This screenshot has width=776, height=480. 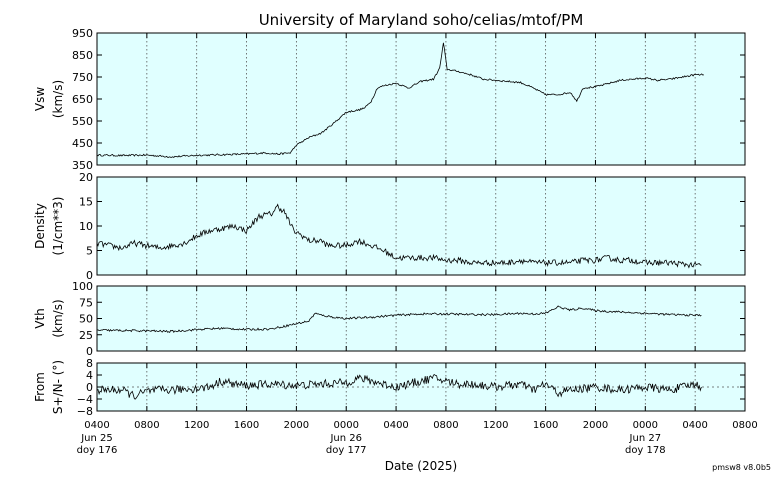 What do you see at coordinates (86, 302) in the screenshot?
I see `vth-ytick-label: 75` at bounding box center [86, 302].